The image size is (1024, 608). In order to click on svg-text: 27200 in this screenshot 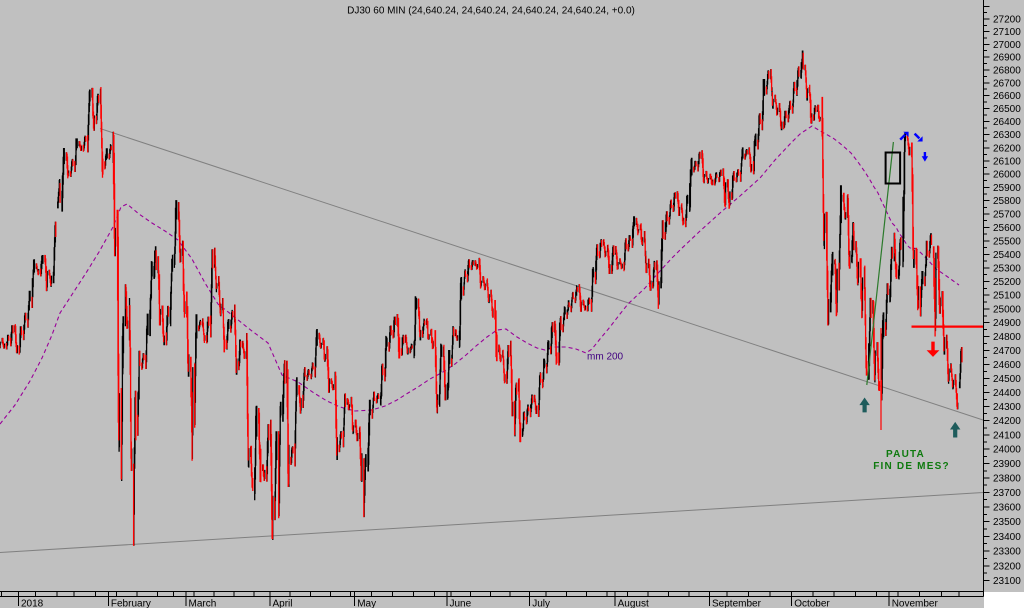, I will do `click(1007, 20)`.